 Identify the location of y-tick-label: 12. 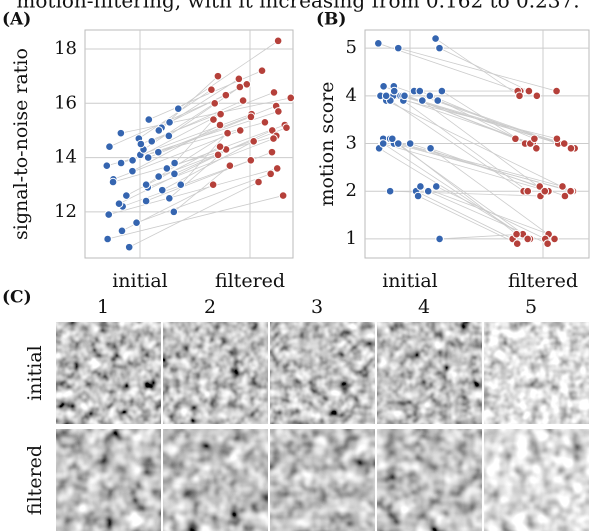
(65, 211).